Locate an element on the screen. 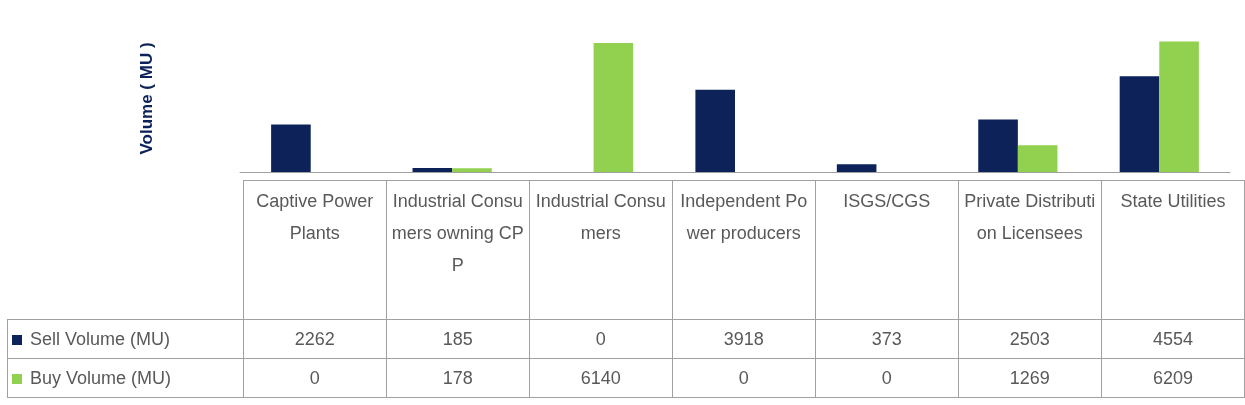  data-label: 185 is located at coordinates (458, 339).